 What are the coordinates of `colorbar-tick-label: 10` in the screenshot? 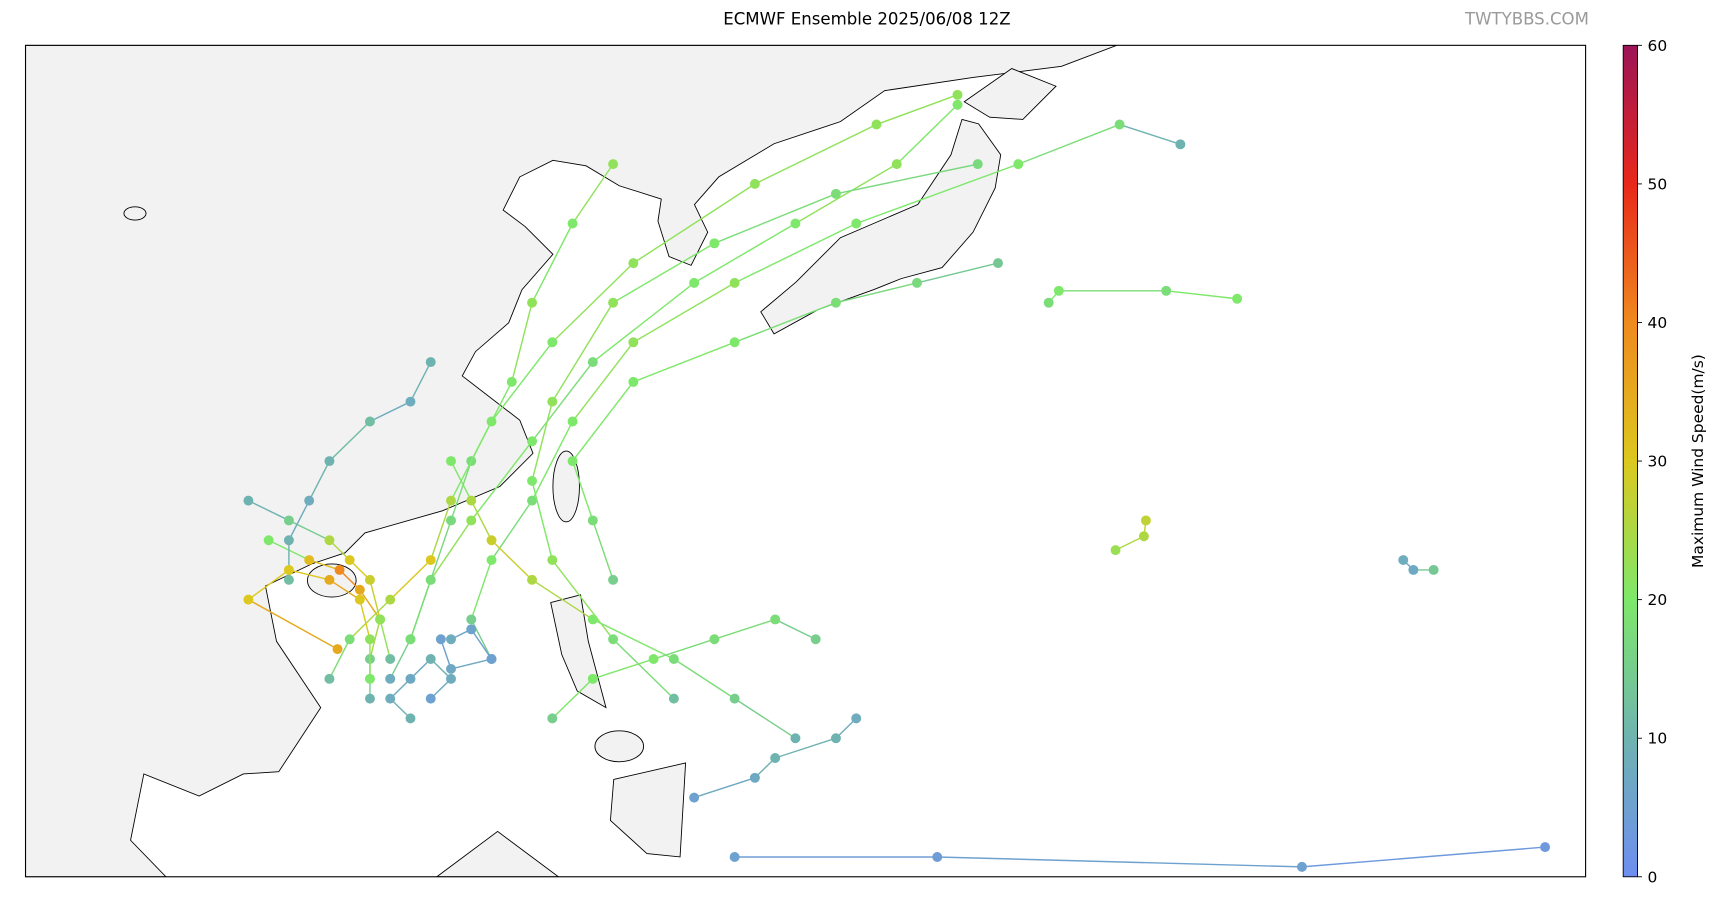 It's located at (1658, 739).